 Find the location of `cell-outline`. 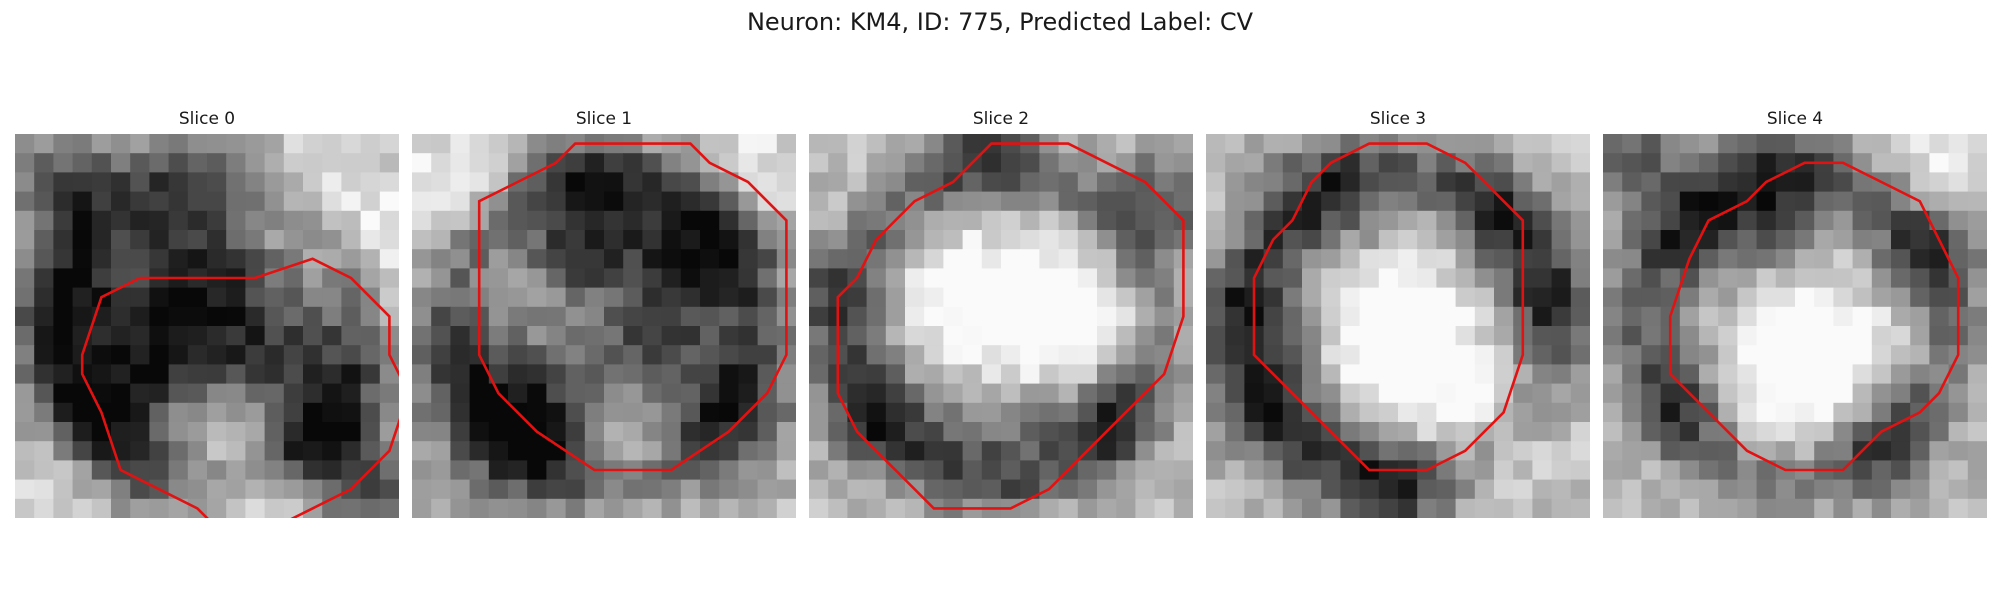

cell-outline is located at coordinates (632, 307).